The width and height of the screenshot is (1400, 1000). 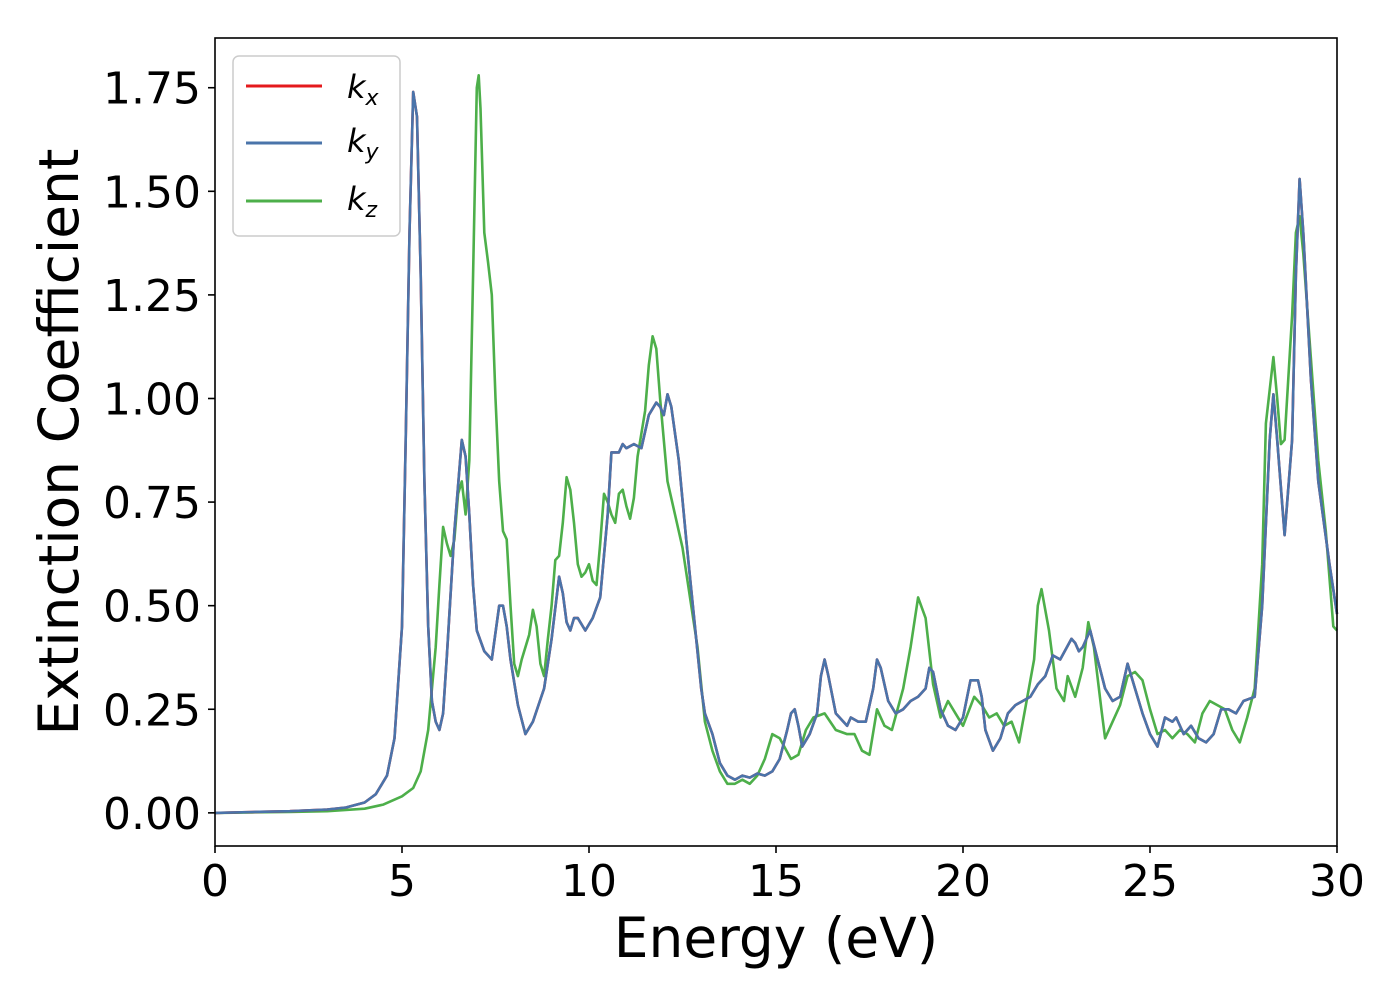 What do you see at coordinates (152, 503) in the screenshot?
I see `y-tick-label: 0.75` at bounding box center [152, 503].